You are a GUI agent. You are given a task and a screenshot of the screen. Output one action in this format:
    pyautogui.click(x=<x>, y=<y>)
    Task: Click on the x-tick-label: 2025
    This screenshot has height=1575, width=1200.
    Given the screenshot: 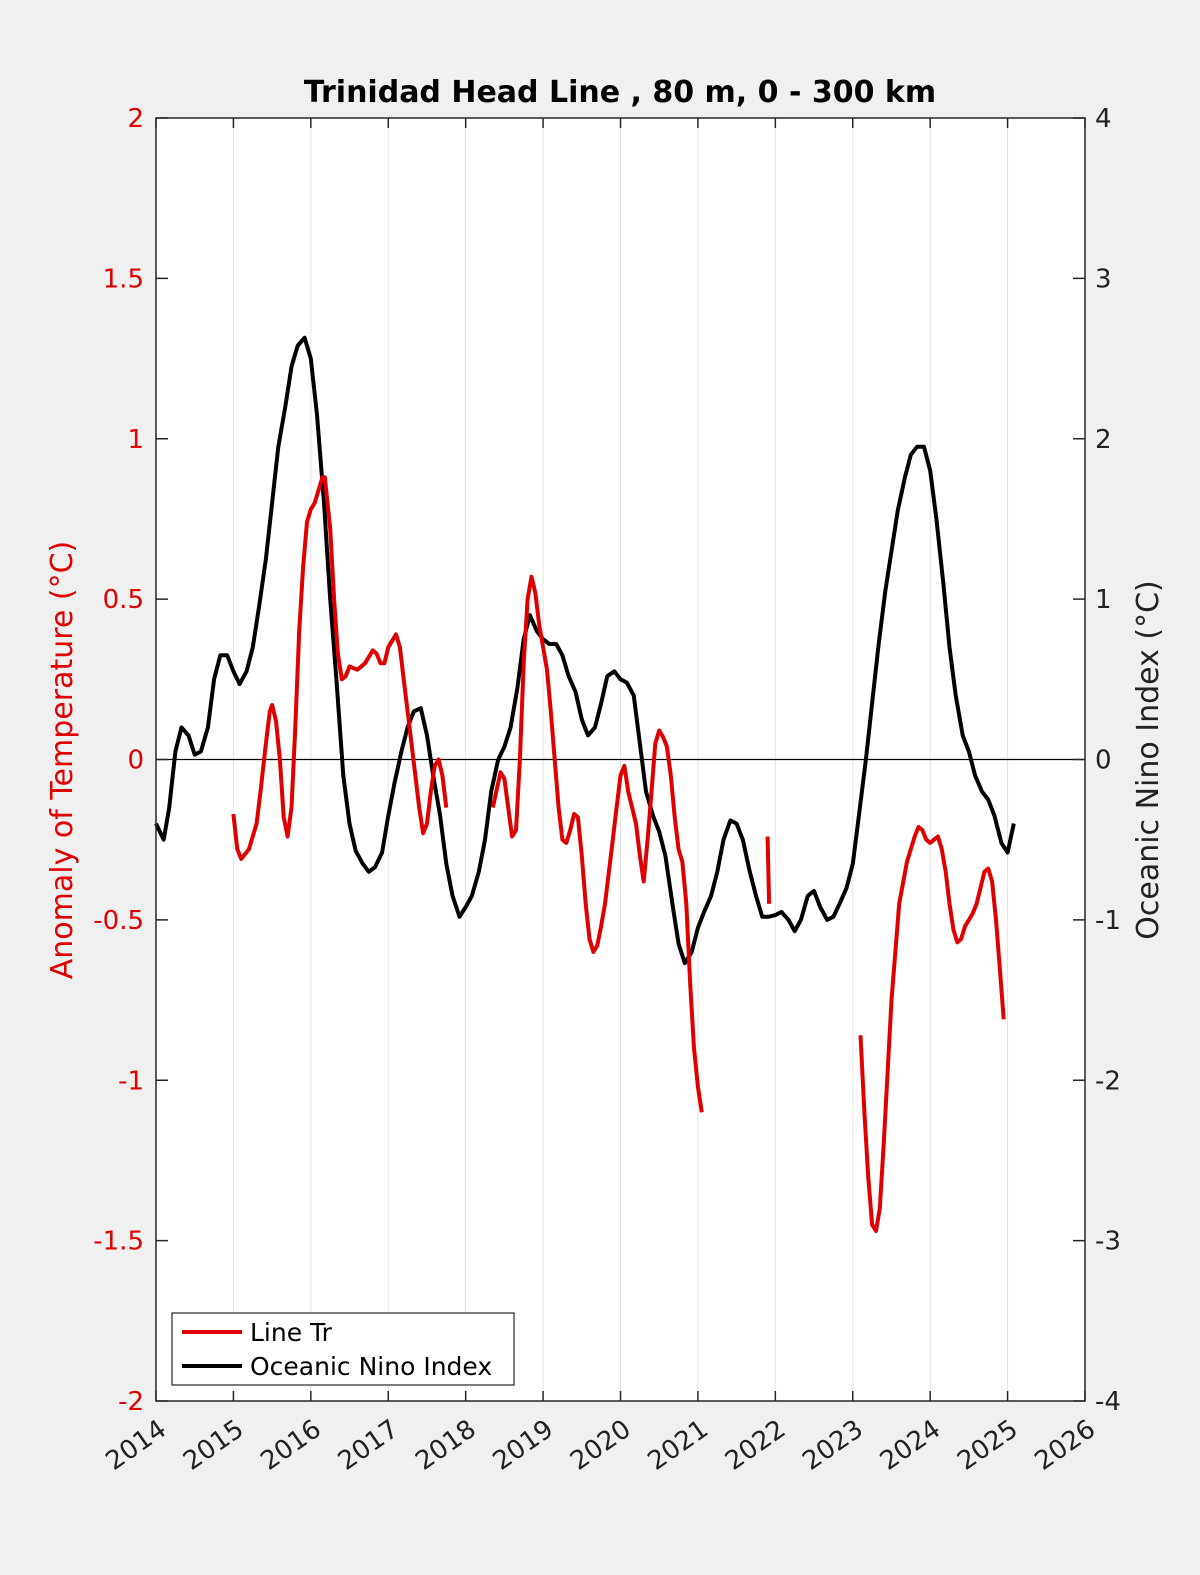 What is the action you would take?
    pyautogui.click(x=987, y=1445)
    